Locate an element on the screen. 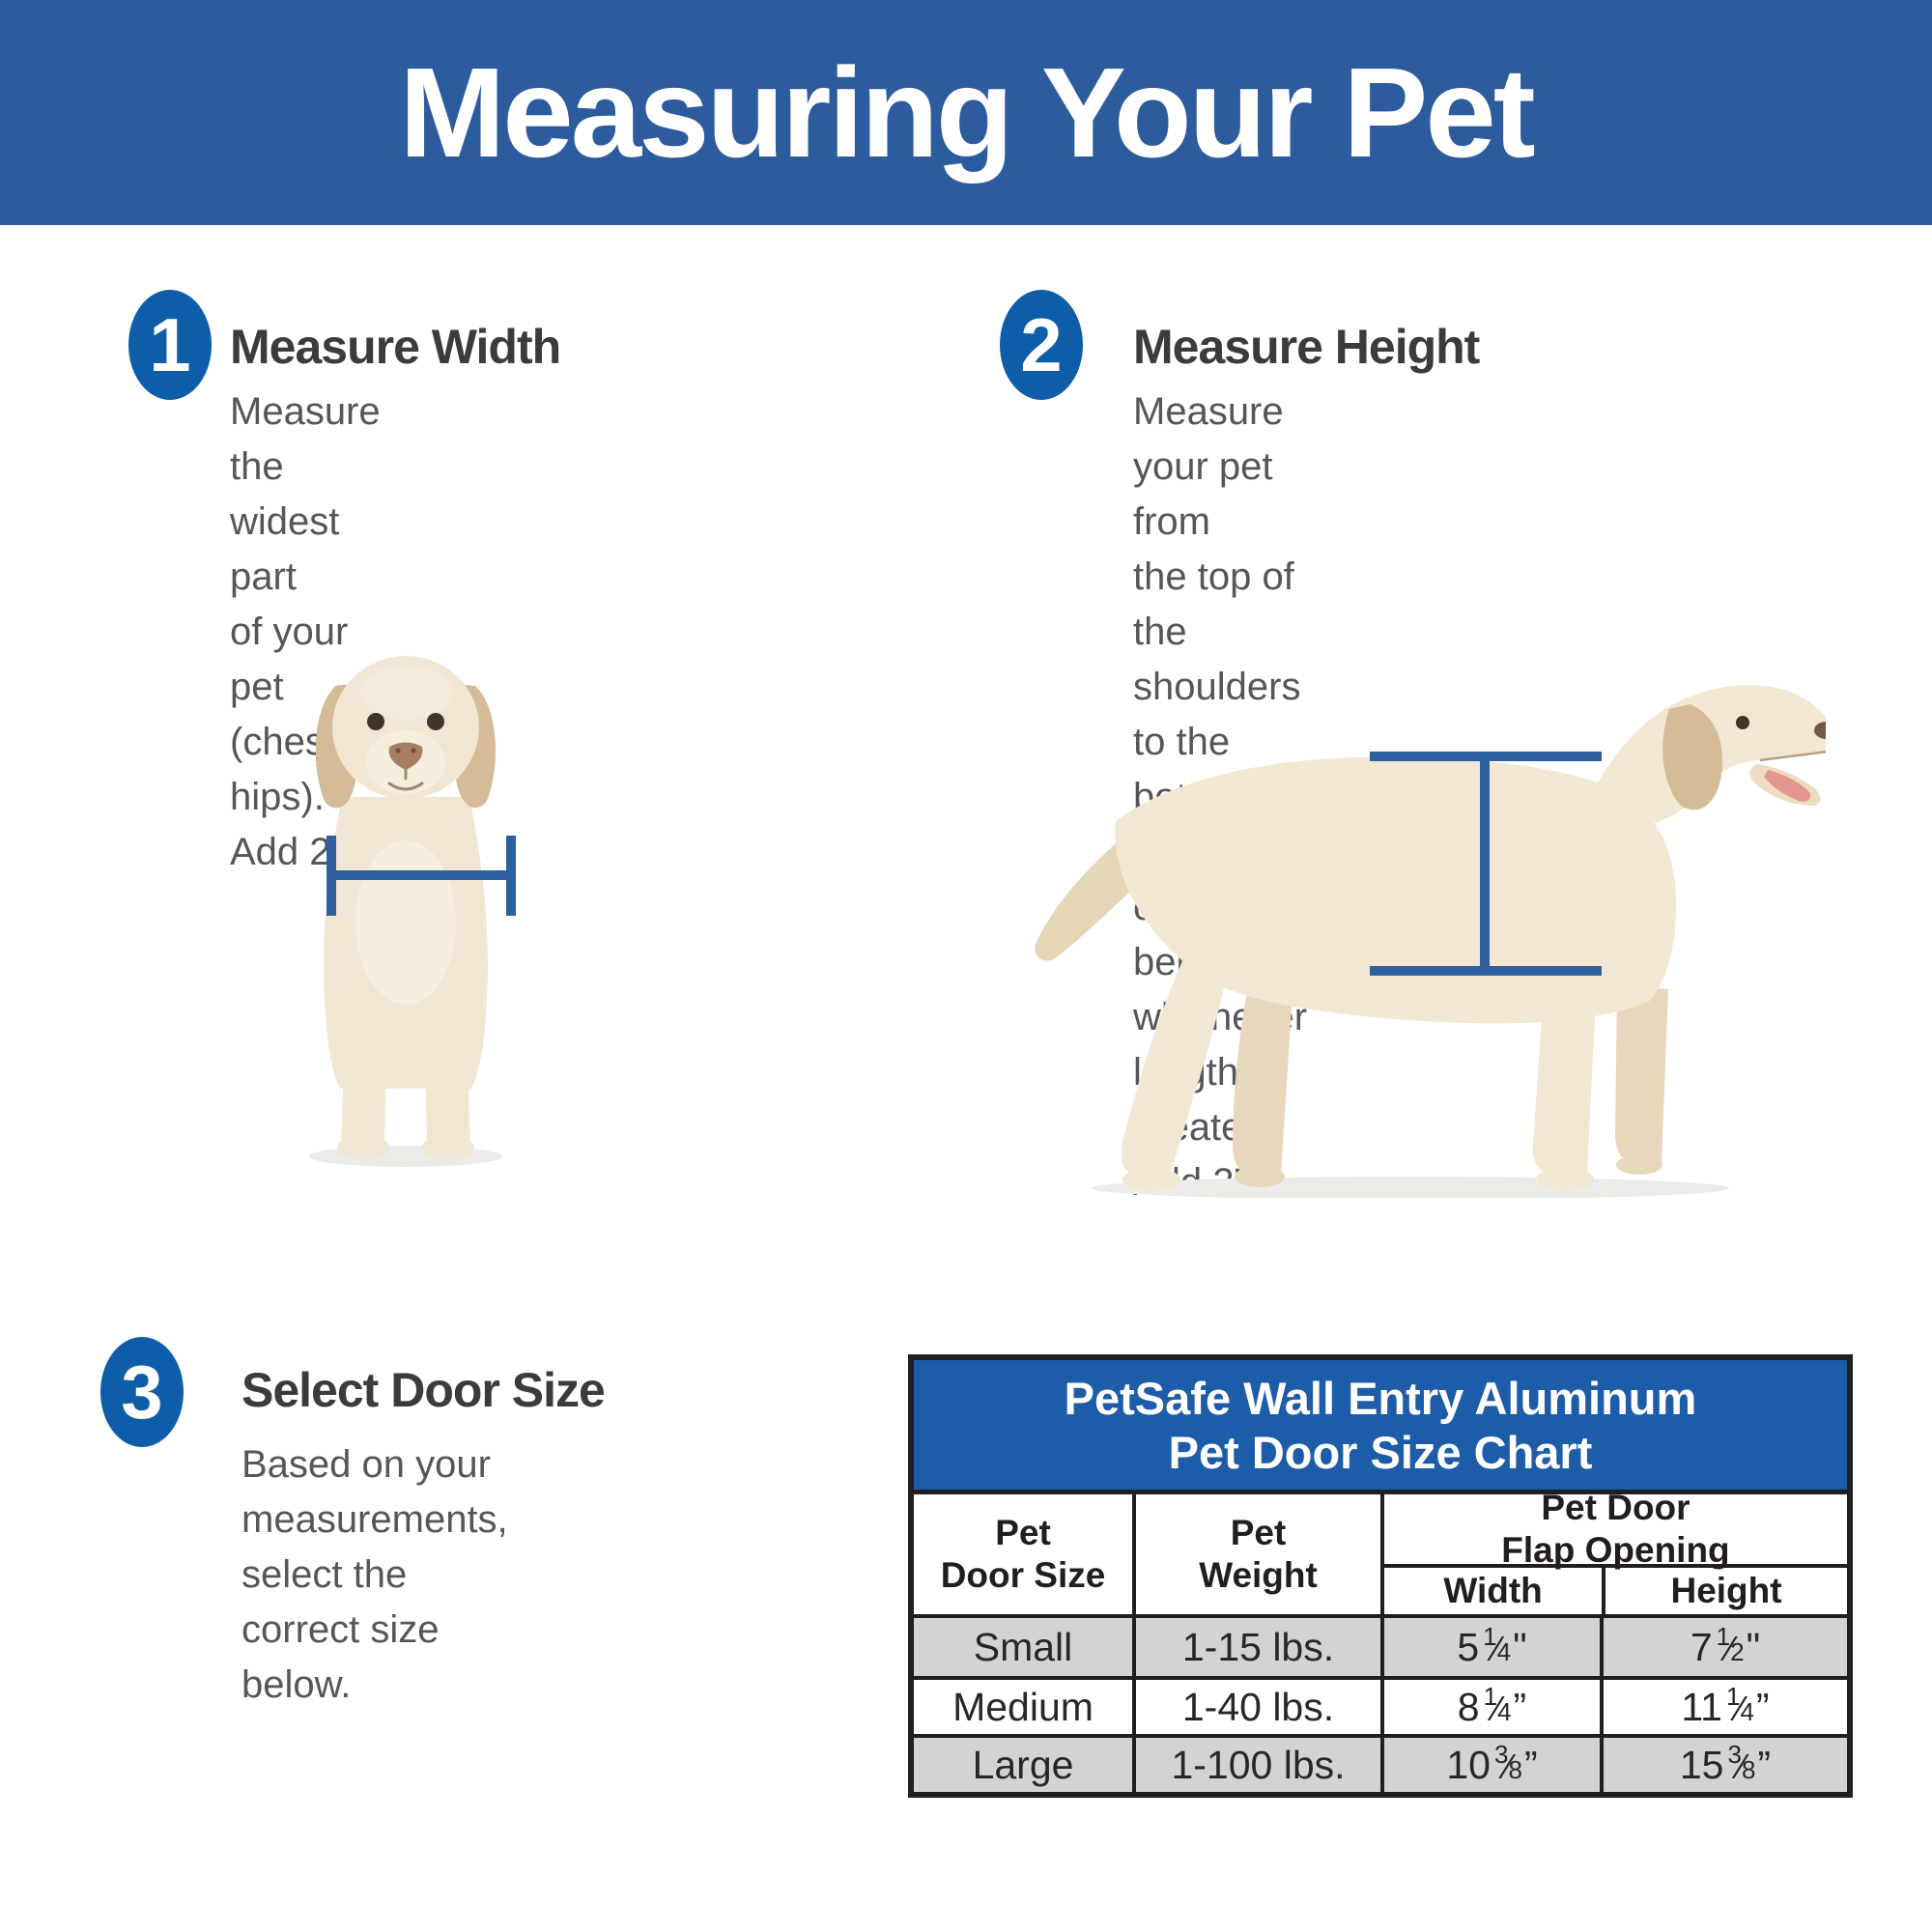  cell-flap-height: 11 1⁄4” is located at coordinates (1723, 1707).